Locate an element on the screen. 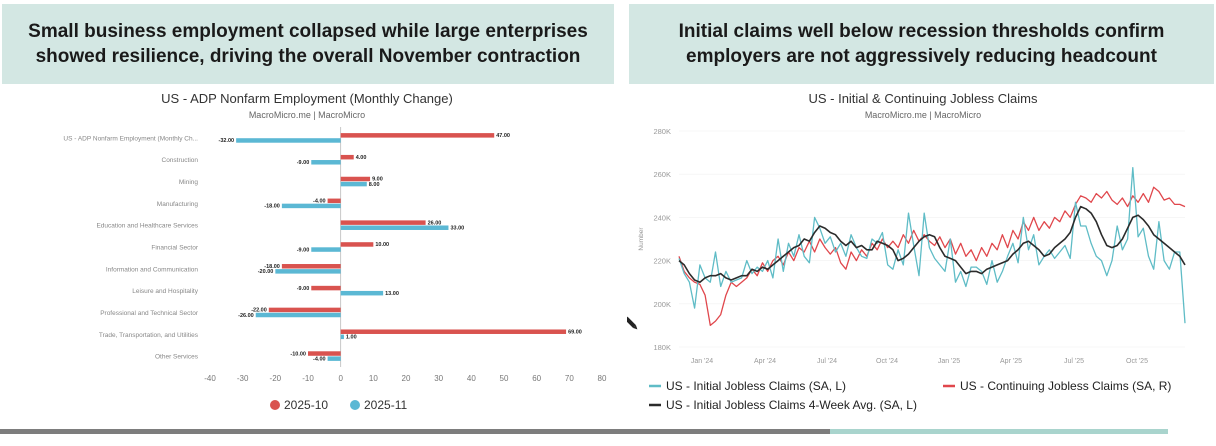  bar-data-label: -4.00 is located at coordinates (319, 202).